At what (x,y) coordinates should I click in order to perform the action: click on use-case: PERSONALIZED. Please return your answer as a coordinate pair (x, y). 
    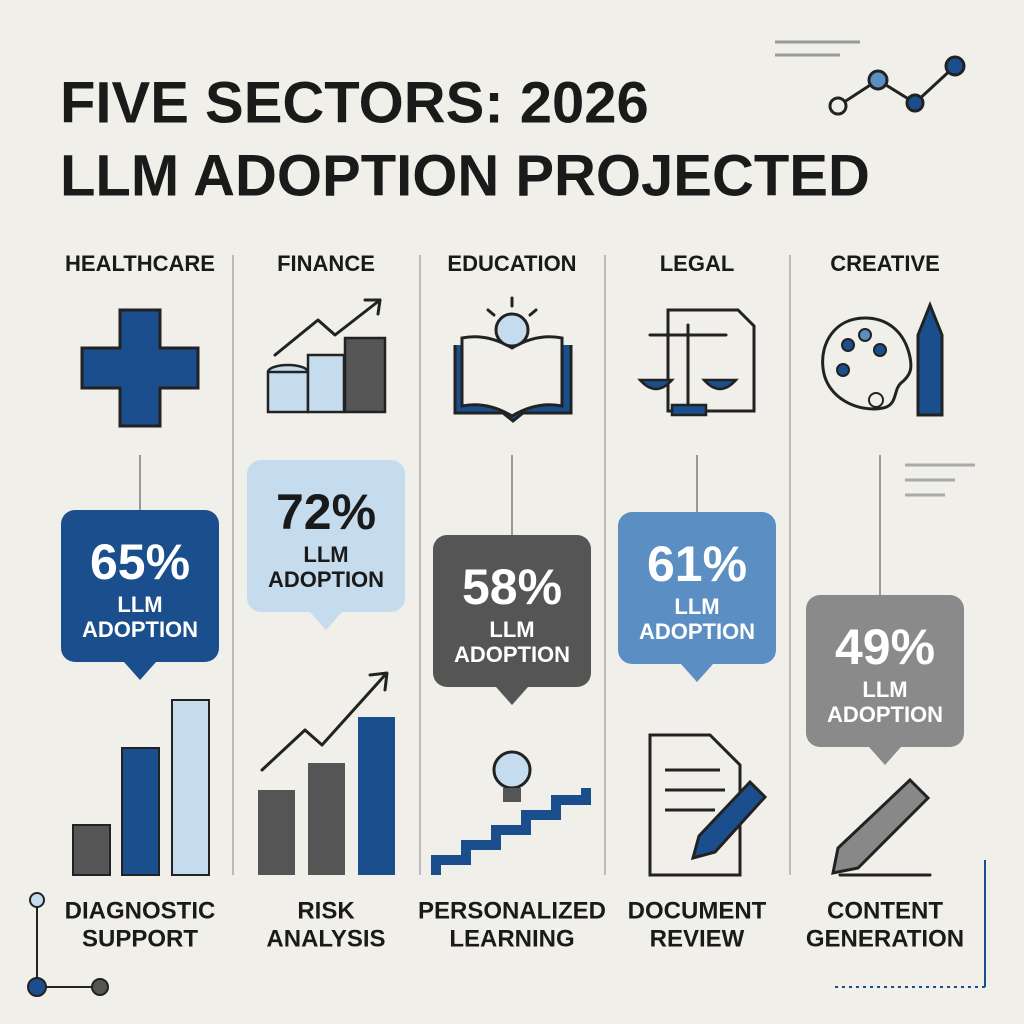
    Looking at the image, I should click on (512, 910).